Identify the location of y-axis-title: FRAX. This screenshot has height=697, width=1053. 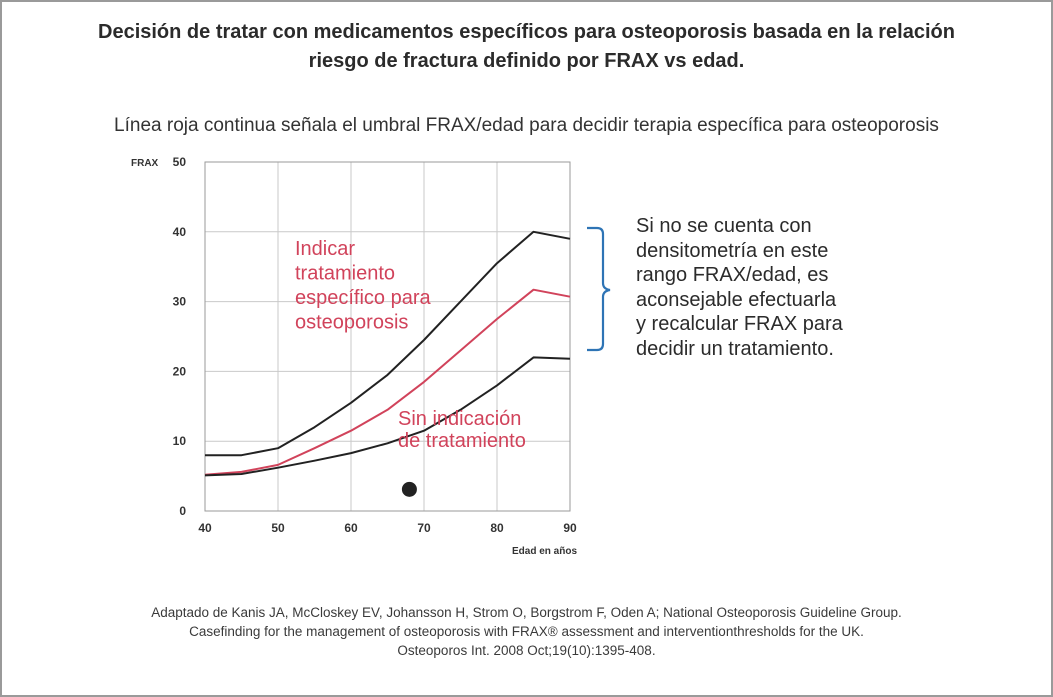
(145, 163).